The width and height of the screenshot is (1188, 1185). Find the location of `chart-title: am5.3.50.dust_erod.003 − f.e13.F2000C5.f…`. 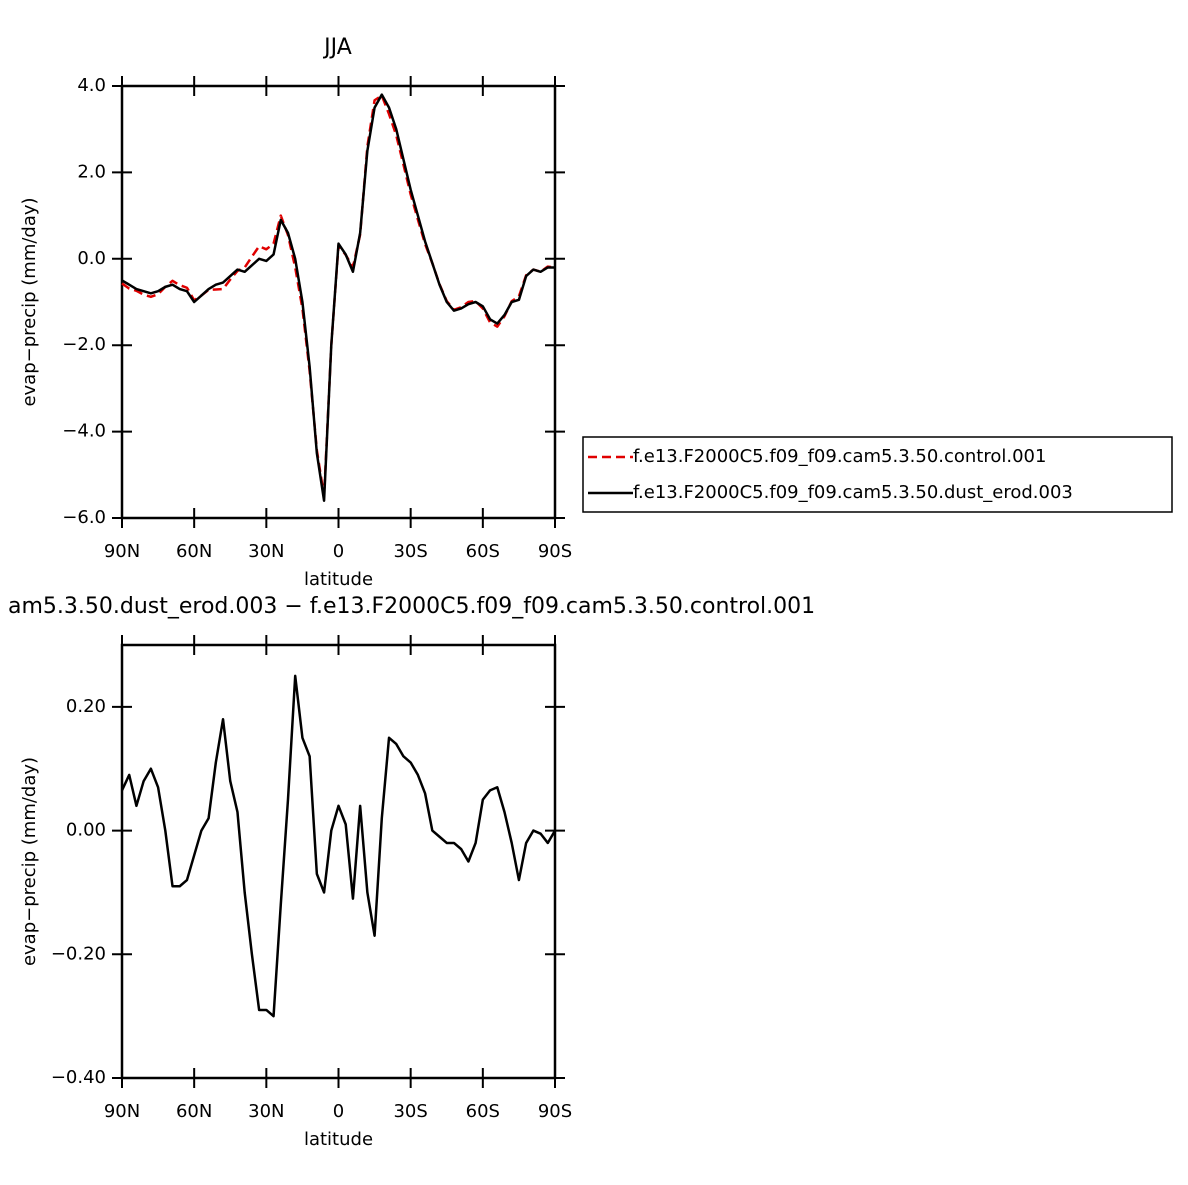

chart-title: am5.3.50.dust_erod.003 − f.e13.F2000C5.f… is located at coordinates (411, 606).